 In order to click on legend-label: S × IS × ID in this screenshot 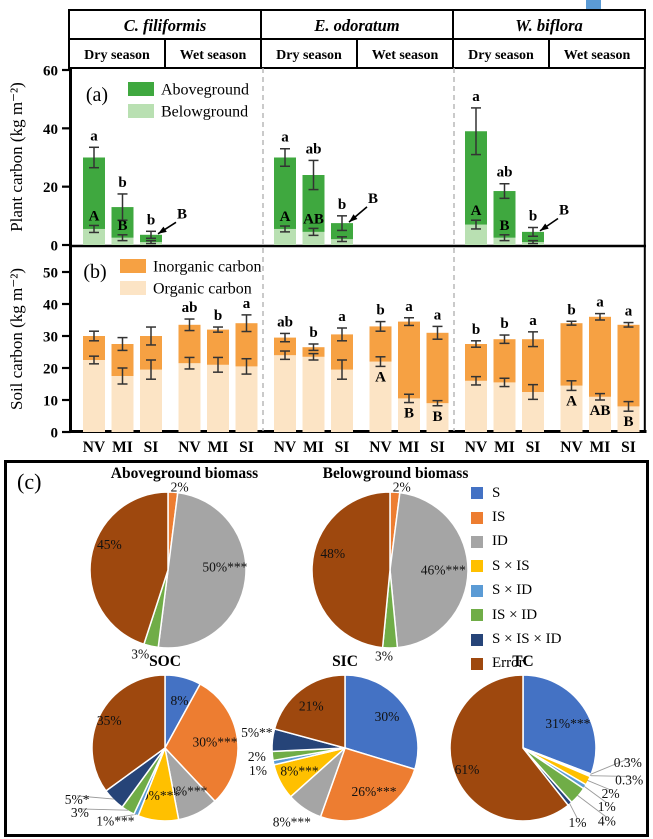, I will do `click(527, 639)`.